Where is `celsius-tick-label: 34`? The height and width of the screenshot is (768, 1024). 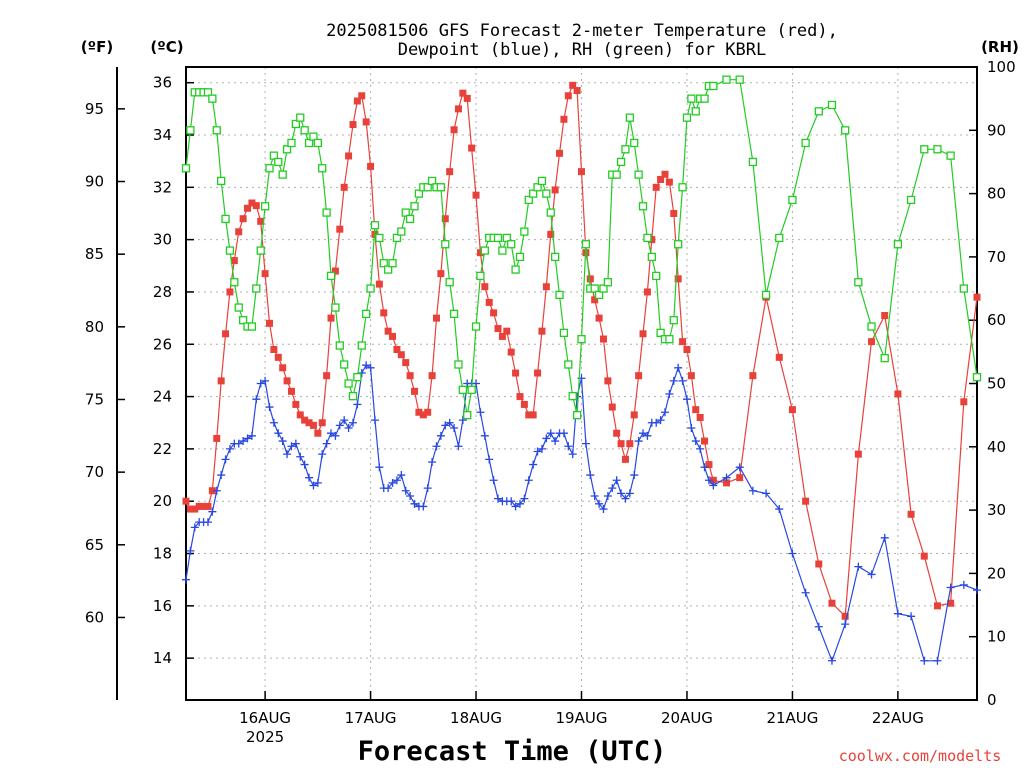
celsius-tick-label: 34 is located at coordinates (162, 135).